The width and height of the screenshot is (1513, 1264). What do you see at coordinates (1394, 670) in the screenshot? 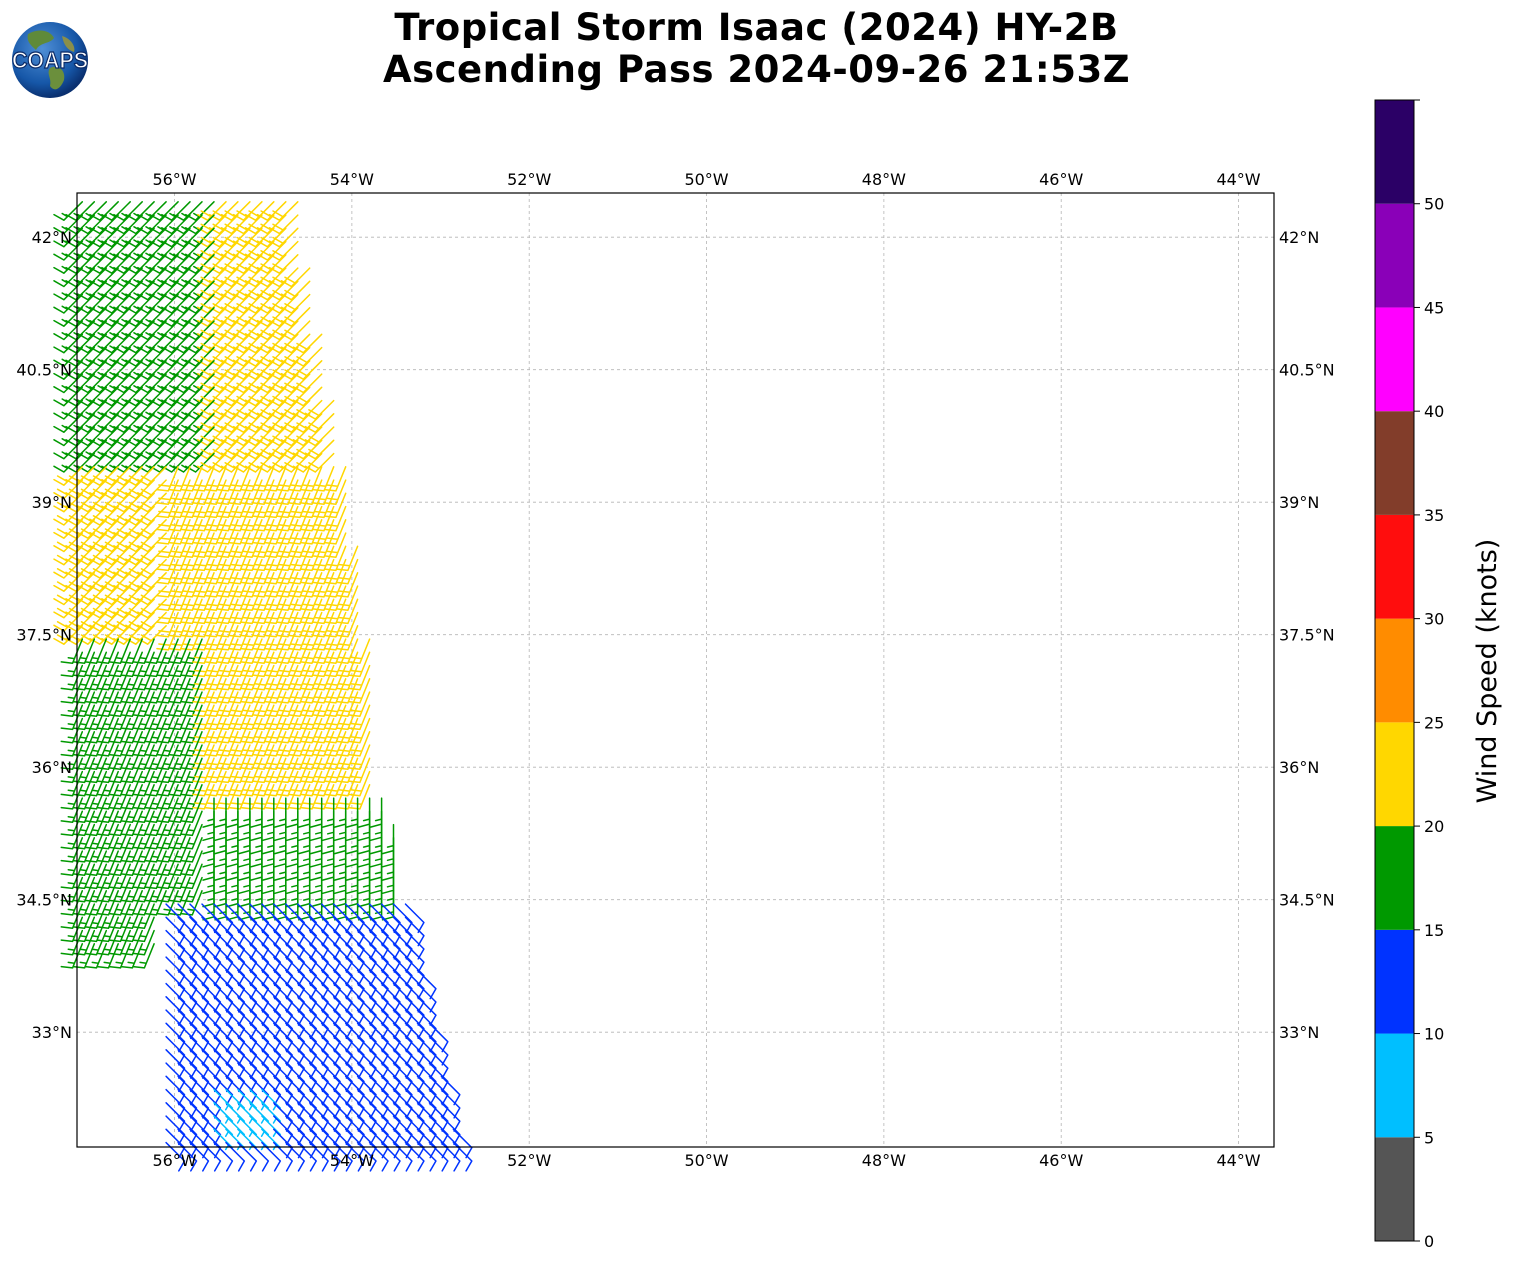
I see `colorbar-bins` at bounding box center [1394, 670].